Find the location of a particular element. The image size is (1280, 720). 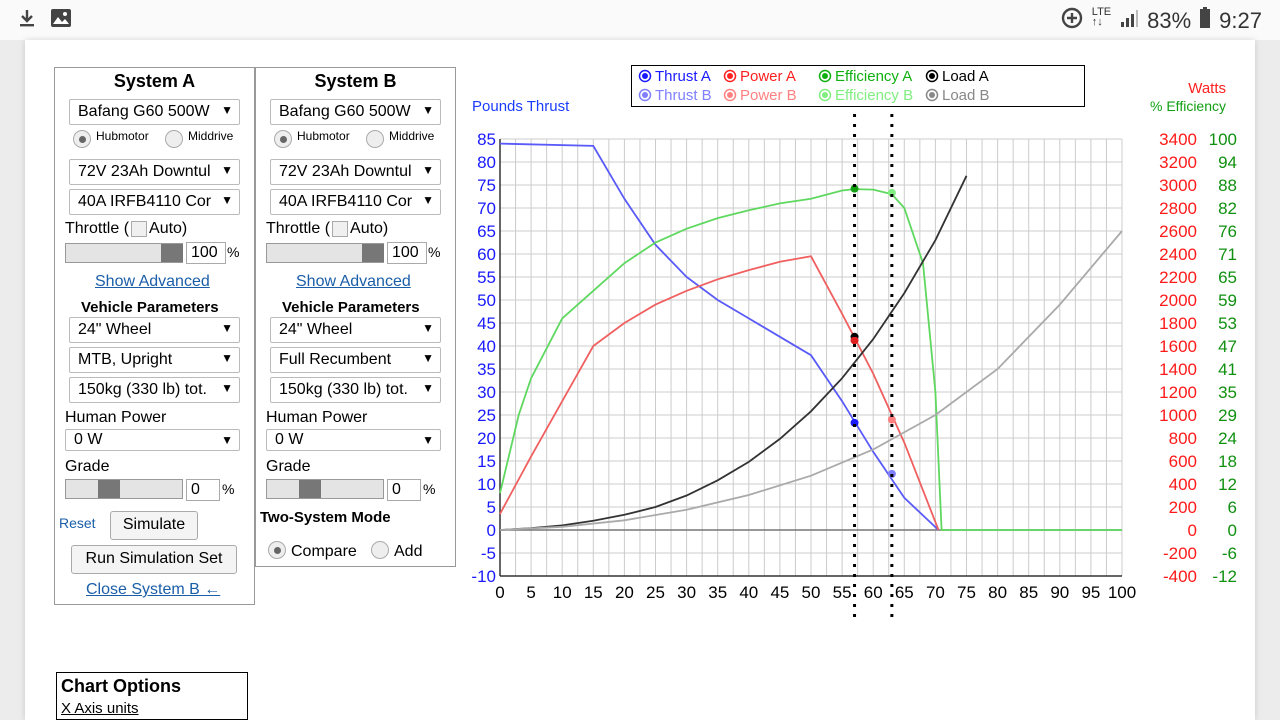

efficiency-tick-label: 76 is located at coordinates (1227, 231).